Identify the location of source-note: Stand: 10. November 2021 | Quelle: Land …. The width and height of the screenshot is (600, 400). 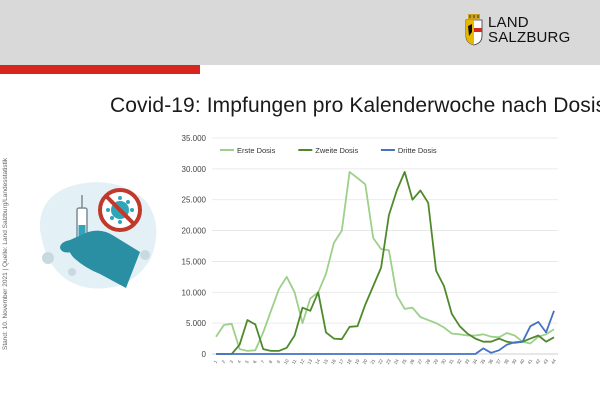
(5, 253).